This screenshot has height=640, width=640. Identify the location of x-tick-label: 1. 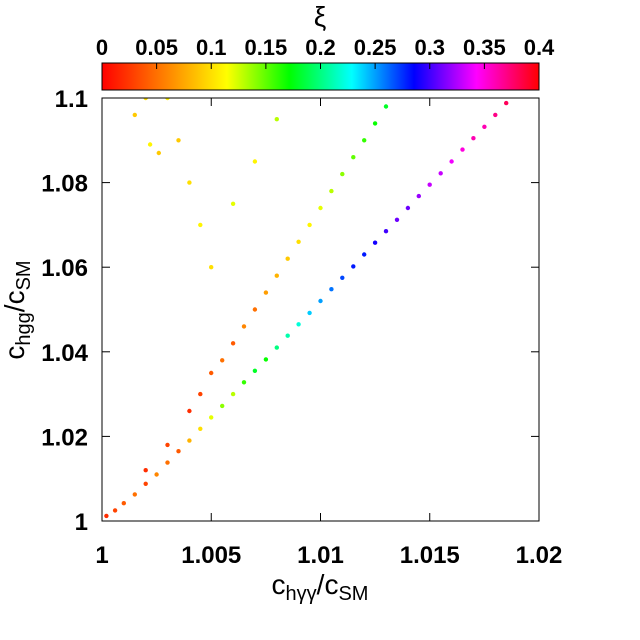
(101, 555).